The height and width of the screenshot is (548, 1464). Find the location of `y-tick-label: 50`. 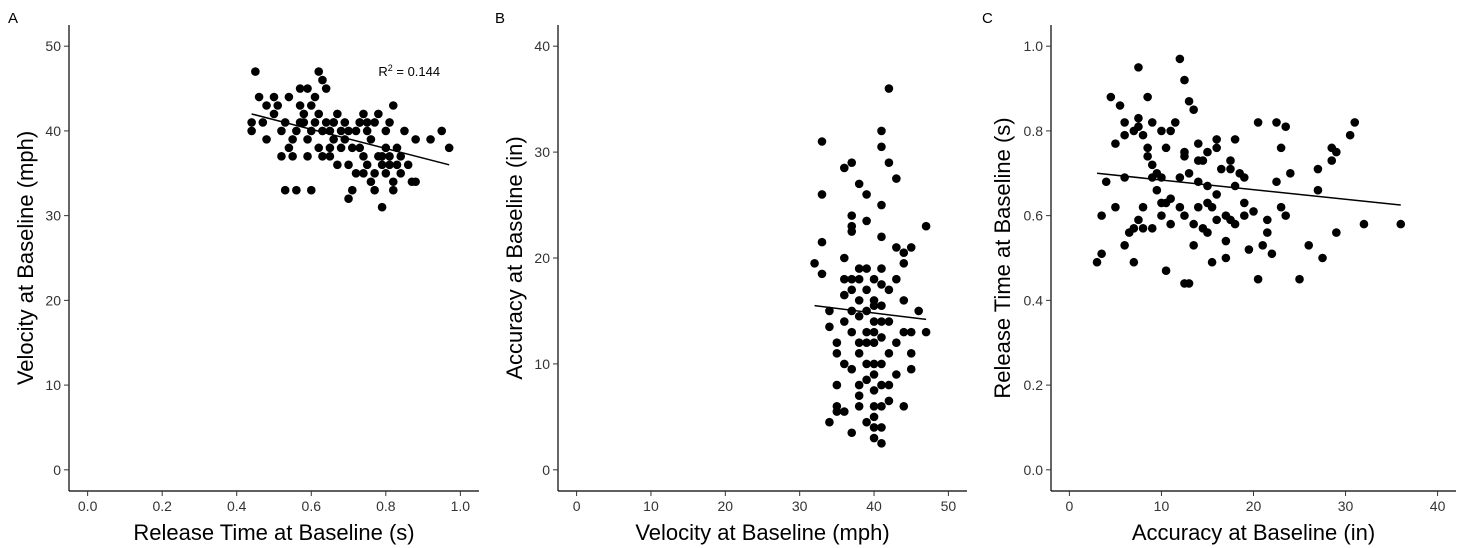

y-tick-label: 50 is located at coordinates (53, 46).